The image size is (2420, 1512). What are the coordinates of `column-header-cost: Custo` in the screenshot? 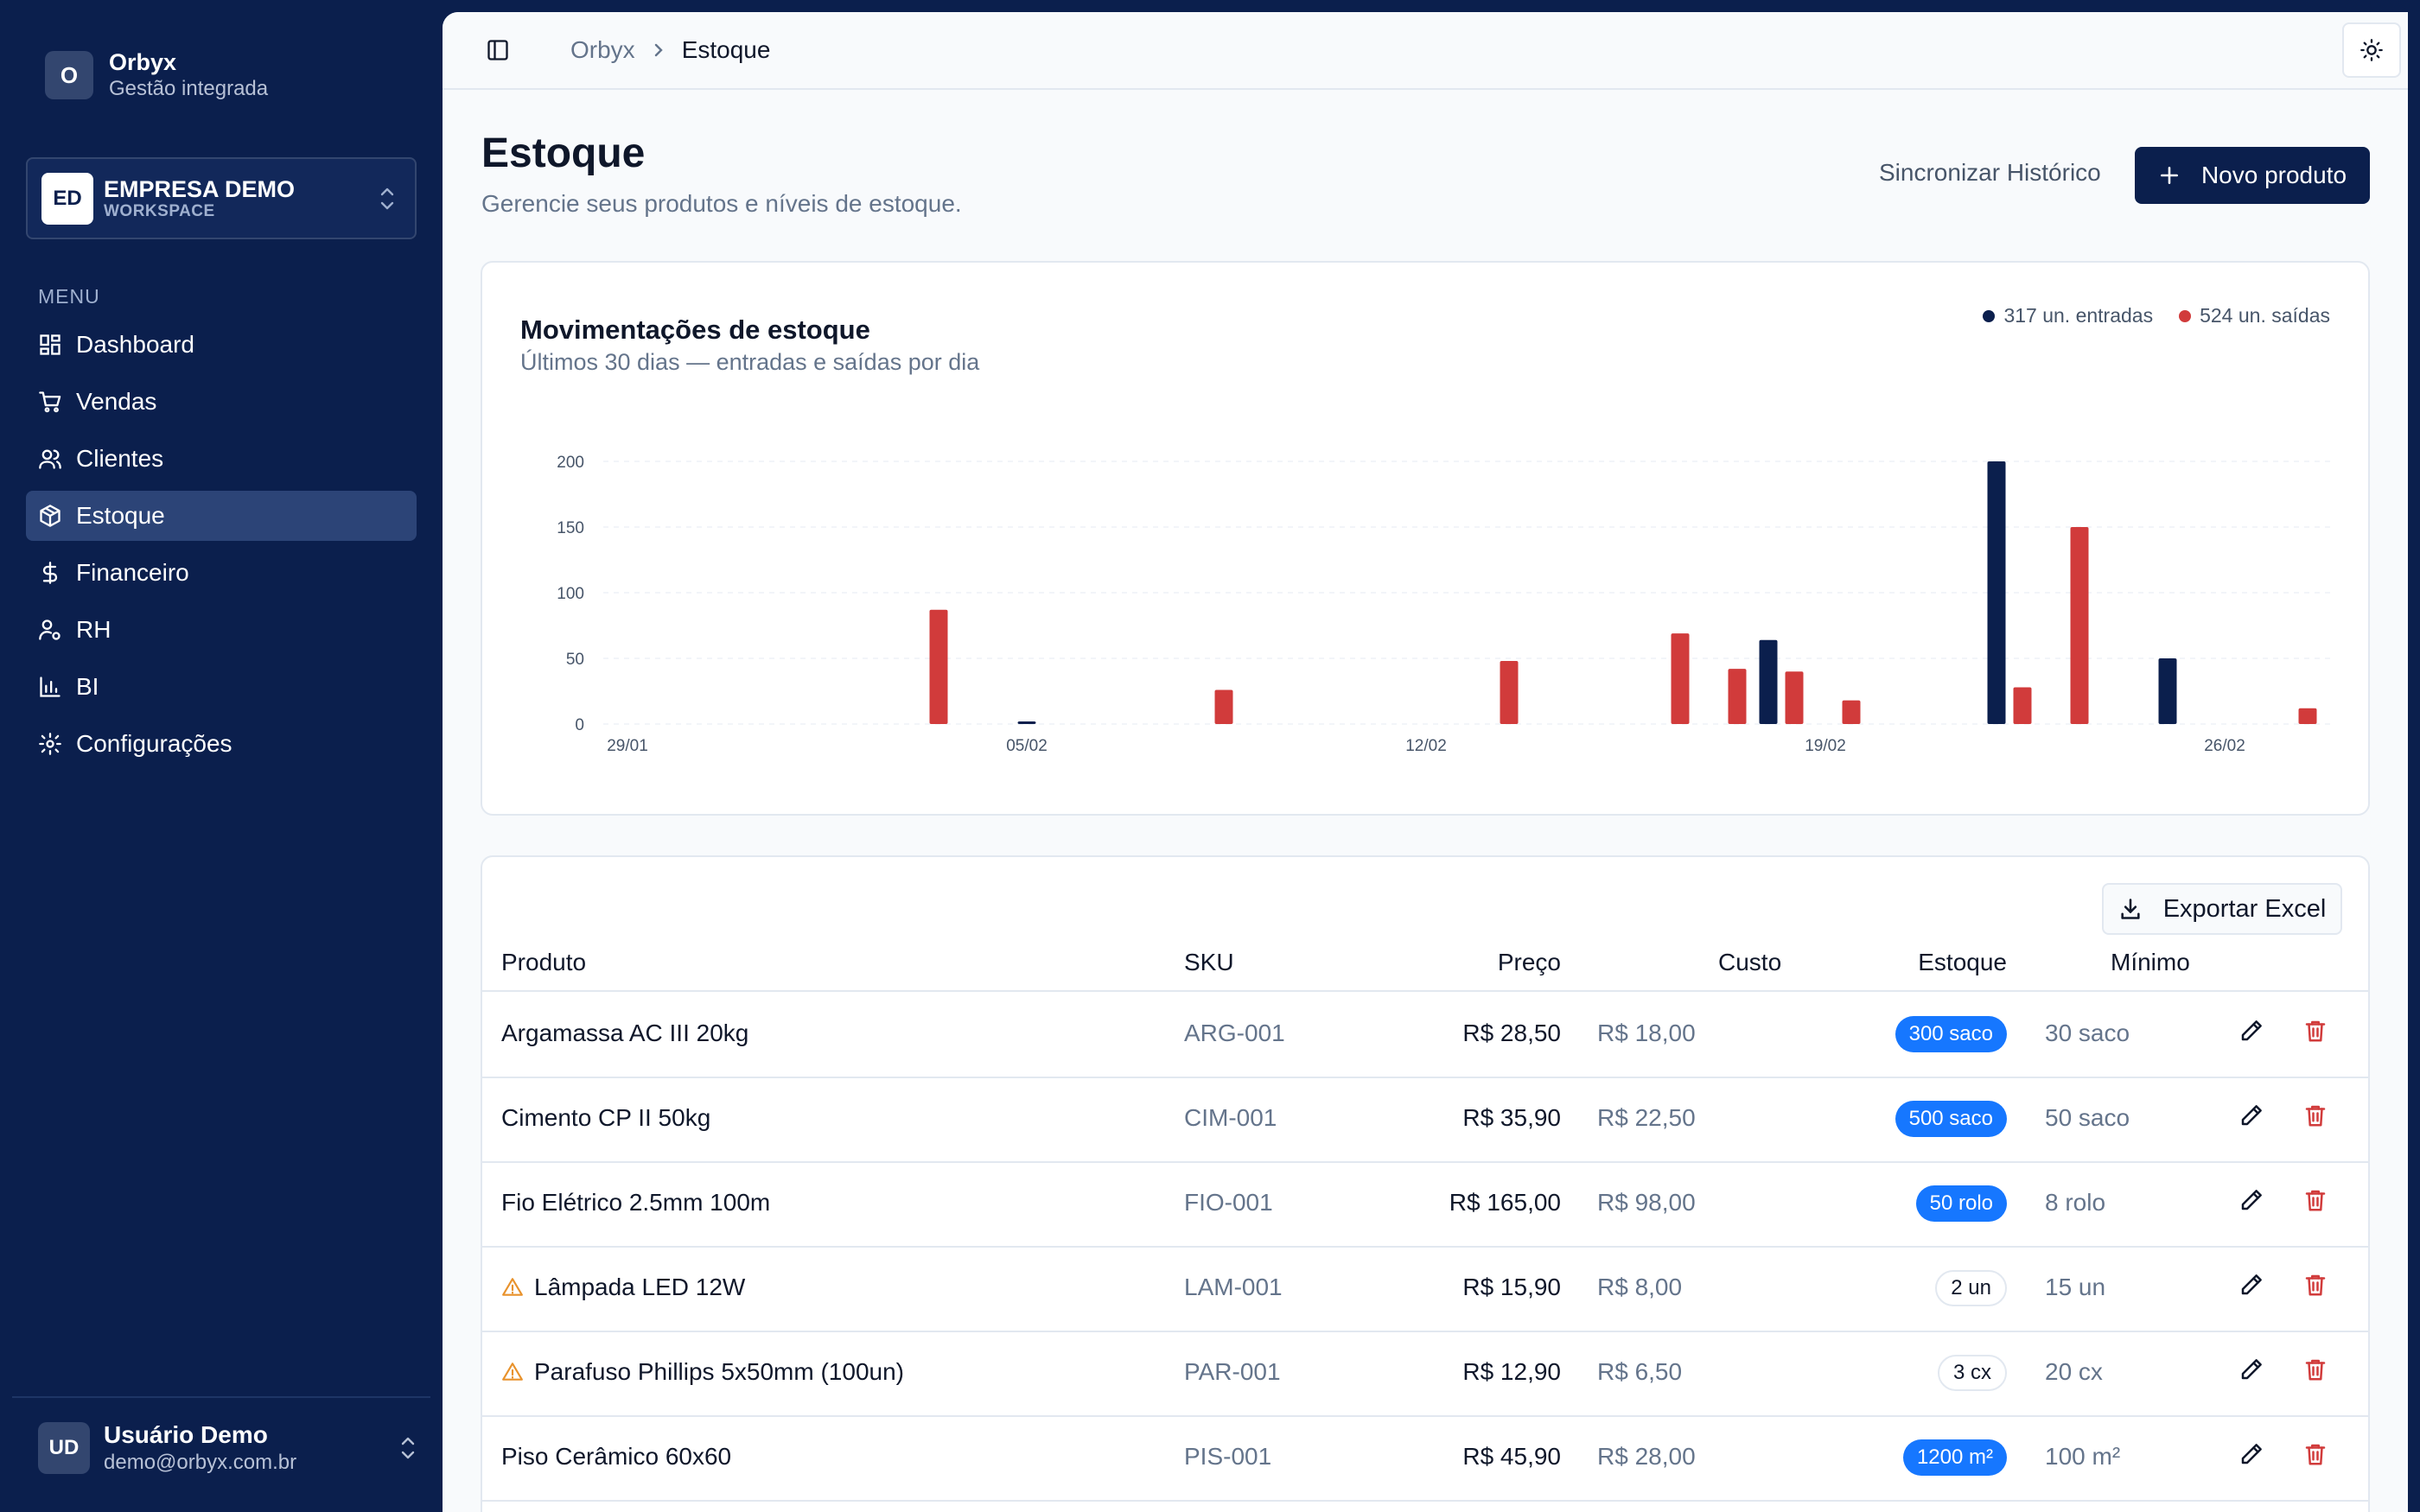 It's located at (1750, 962).